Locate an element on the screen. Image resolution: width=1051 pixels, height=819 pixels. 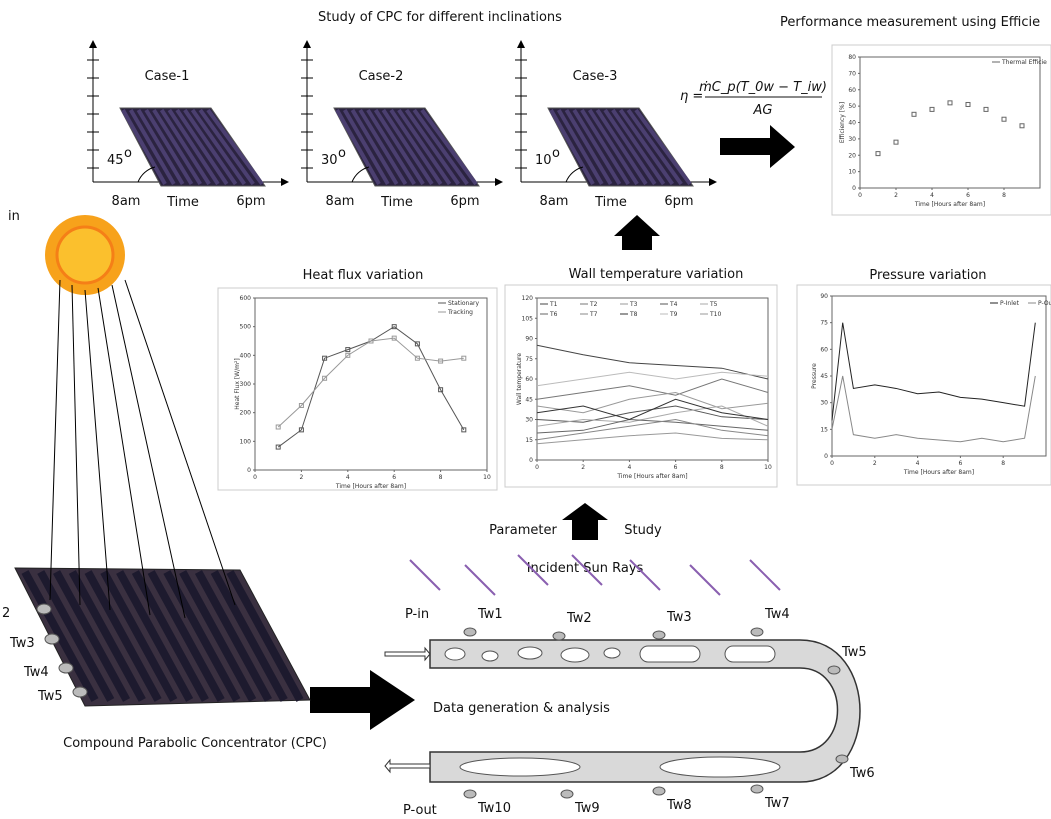
y-tick-label: 80 is located at coordinates (852, 57).